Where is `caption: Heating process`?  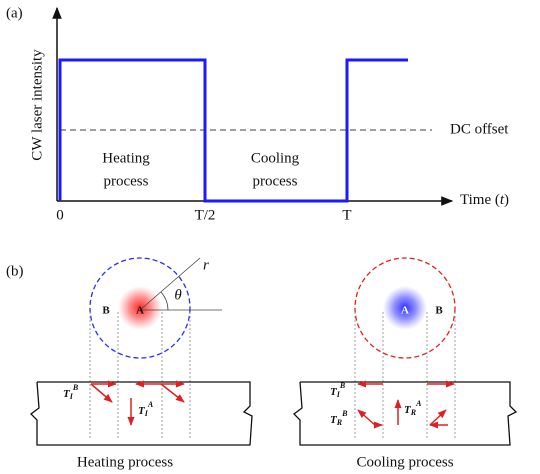 caption: Heating process is located at coordinates (125, 462).